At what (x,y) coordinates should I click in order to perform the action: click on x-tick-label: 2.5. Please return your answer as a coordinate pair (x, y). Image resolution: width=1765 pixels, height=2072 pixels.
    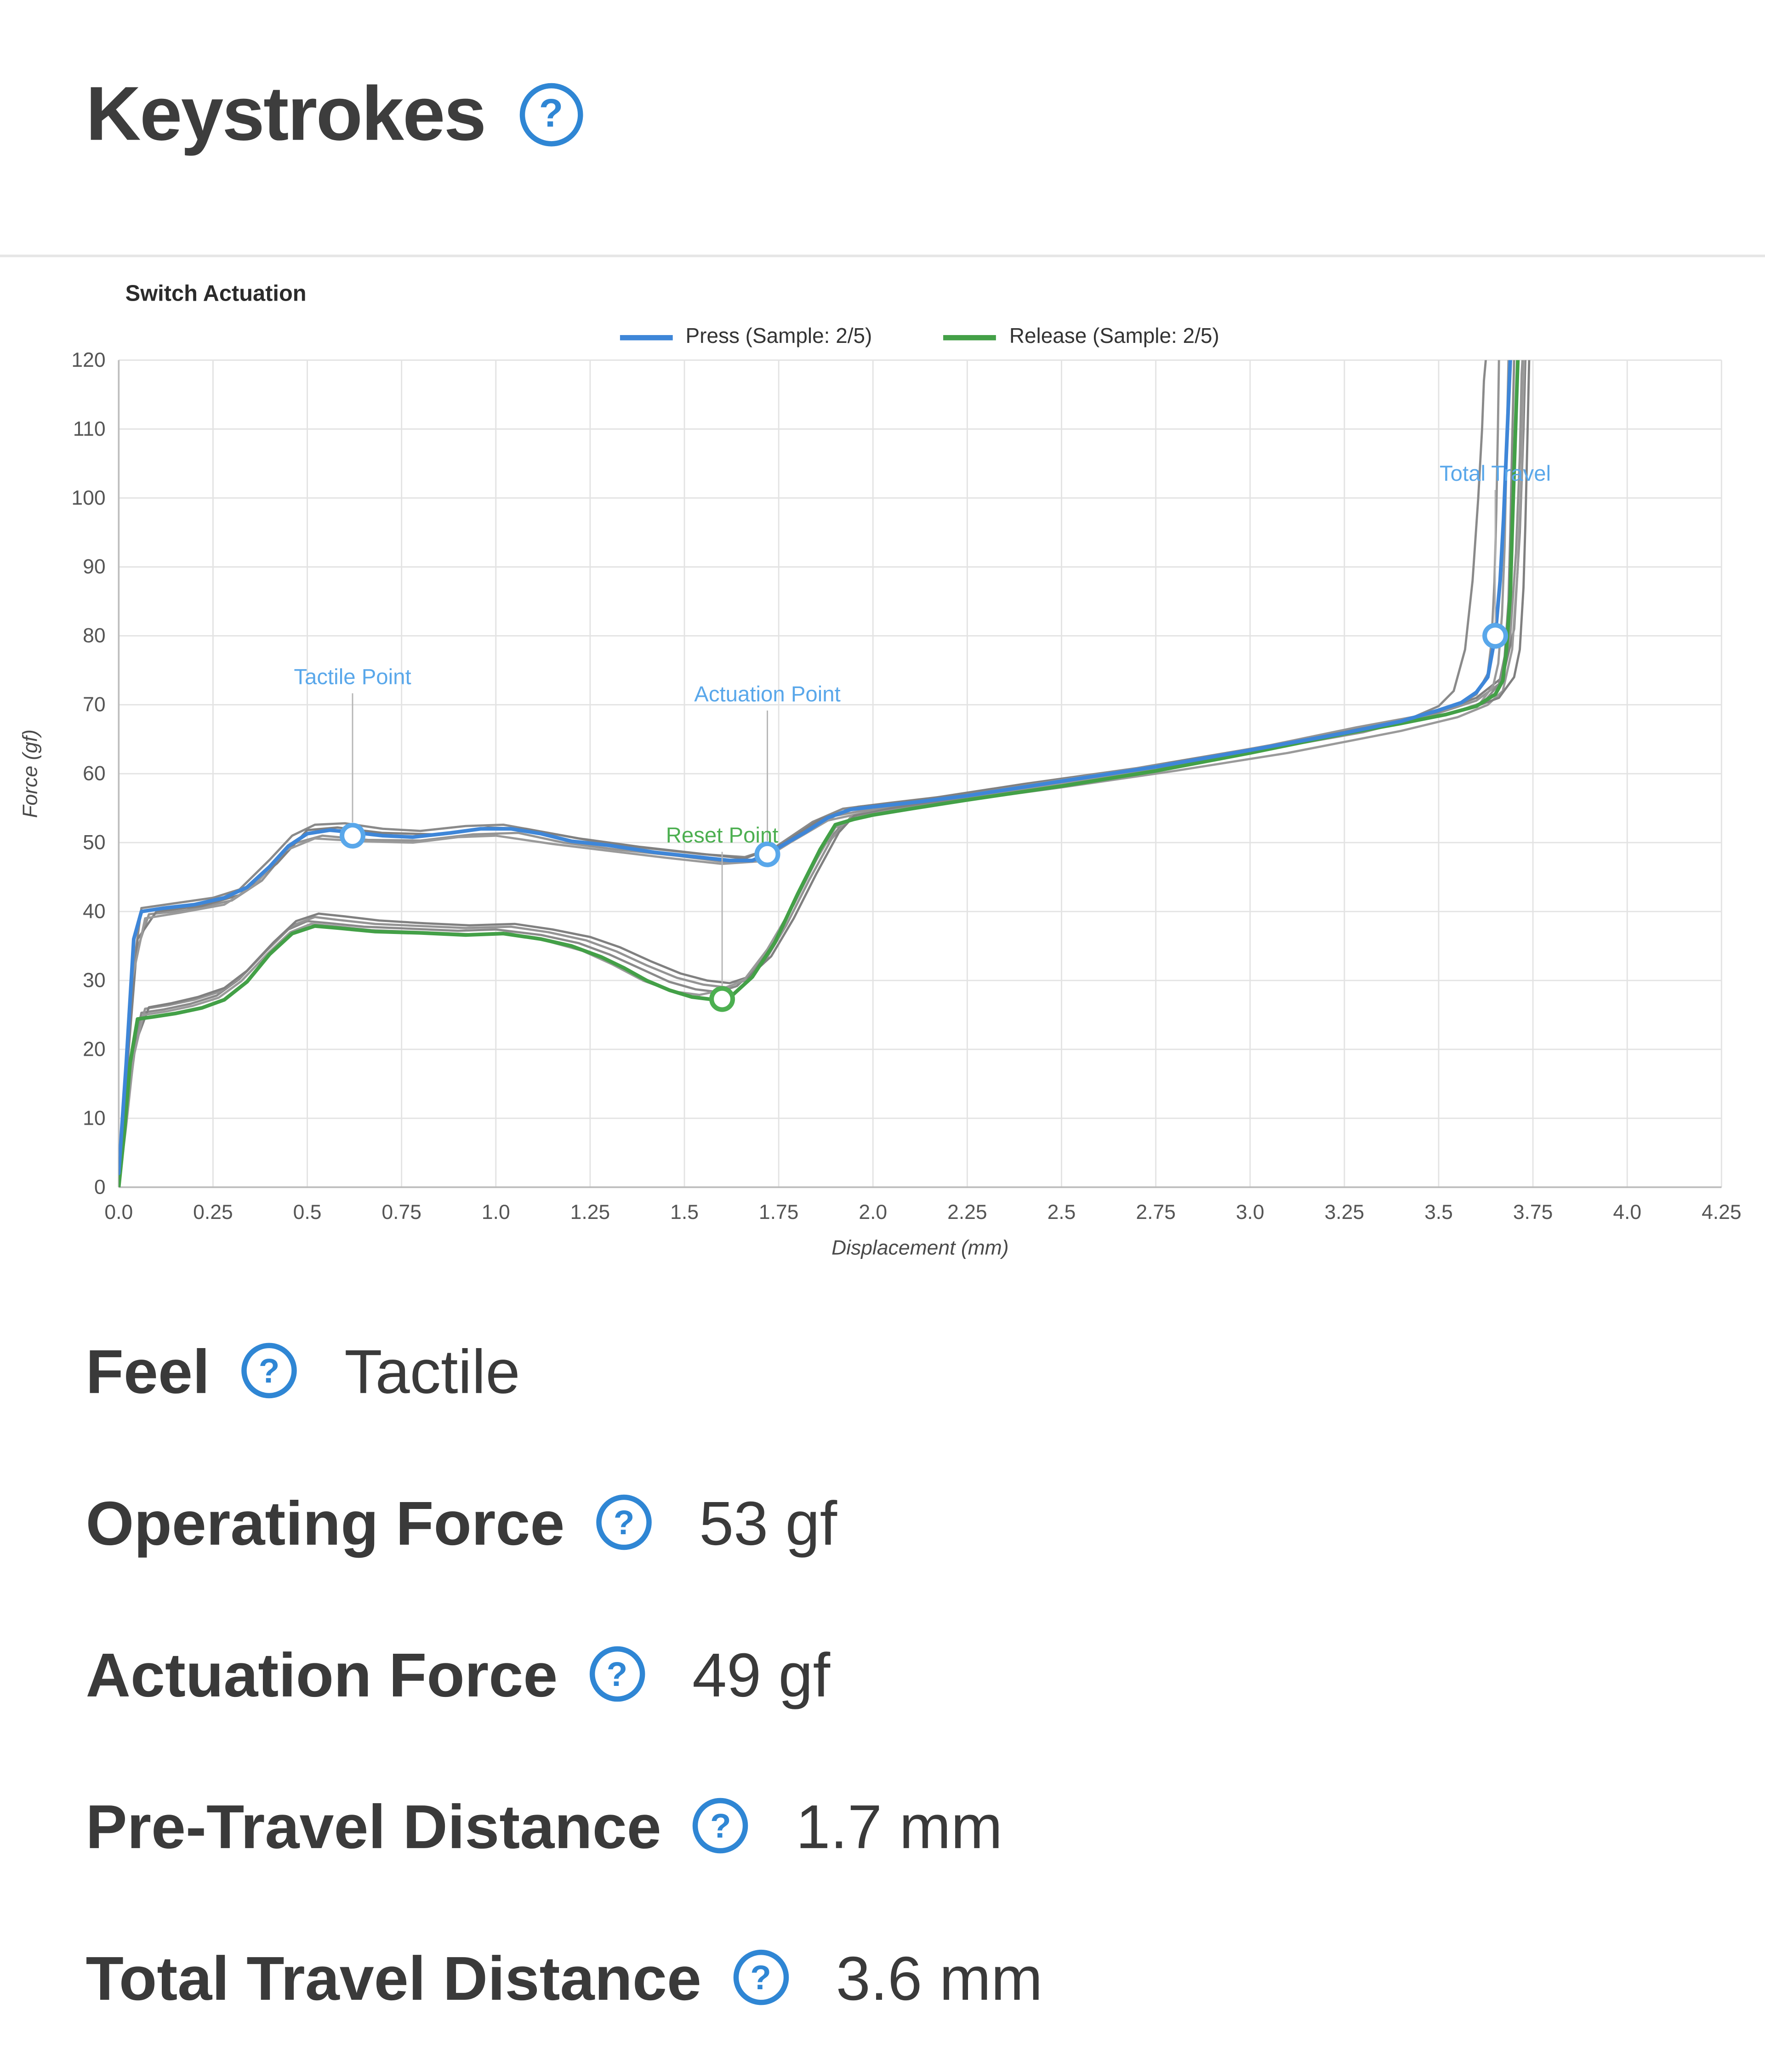
    Looking at the image, I should click on (1062, 1212).